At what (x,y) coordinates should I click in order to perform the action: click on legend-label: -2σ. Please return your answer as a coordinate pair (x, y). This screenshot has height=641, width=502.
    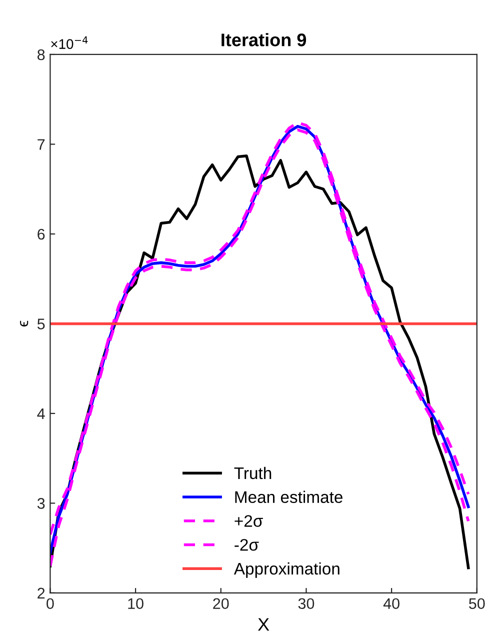
    Looking at the image, I should click on (246, 544).